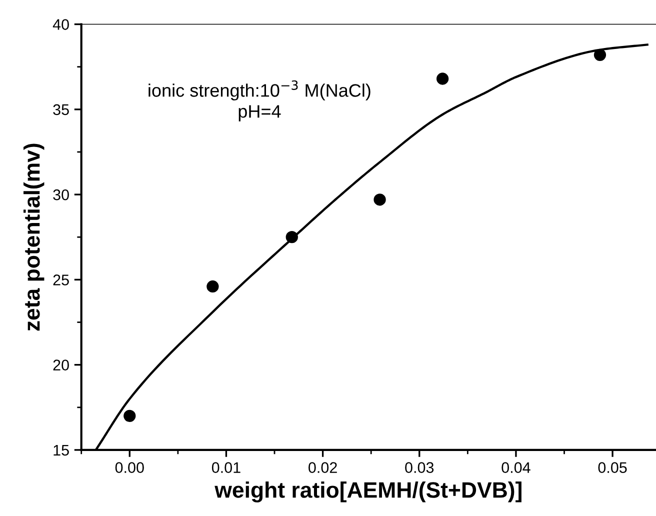  Describe the element at coordinates (60, 24) in the screenshot. I see `y-tick-label: 40` at that location.